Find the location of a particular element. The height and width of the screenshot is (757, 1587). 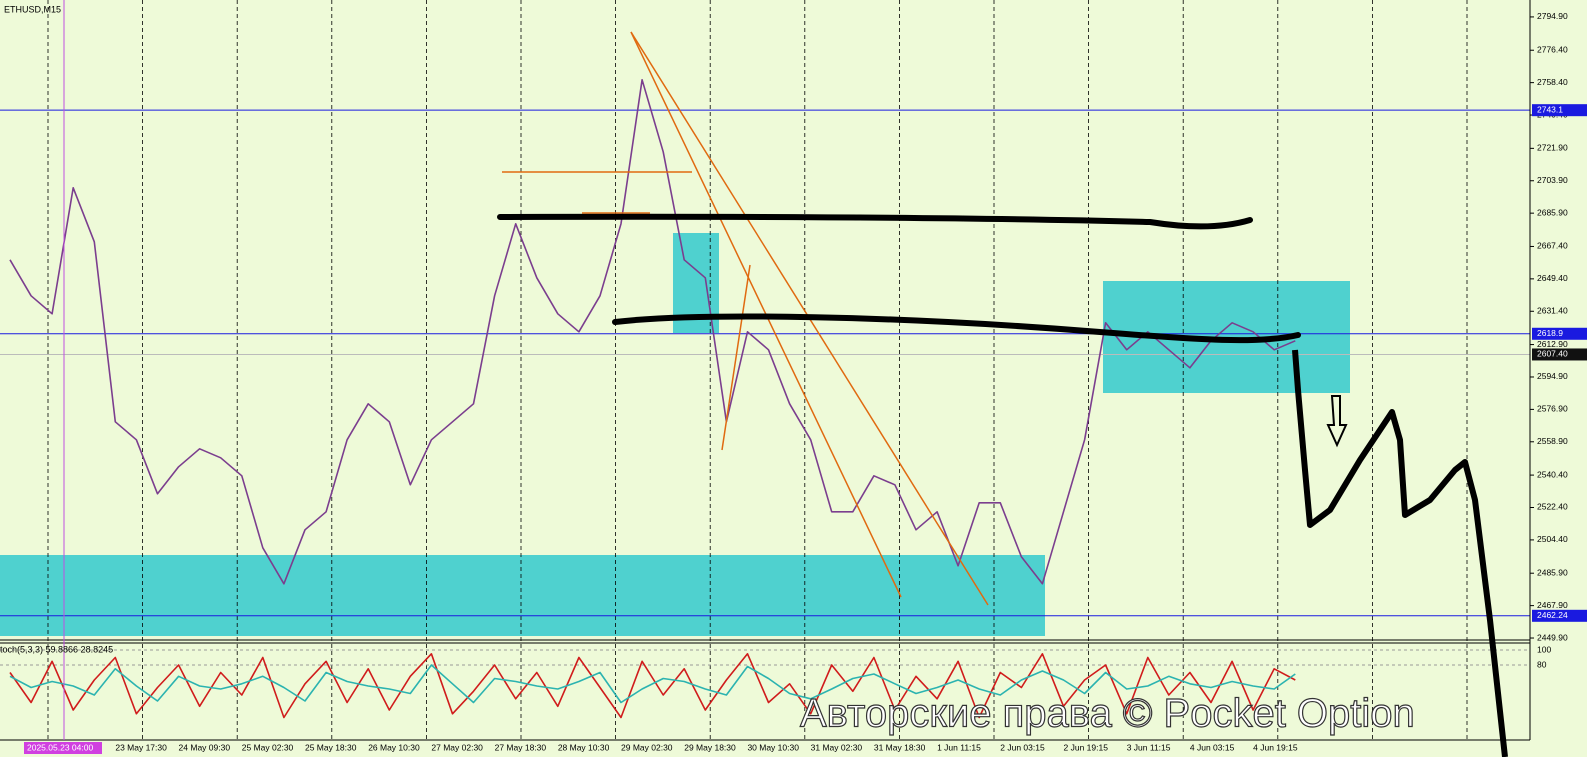

x-tick-label: 26 May 10:30 is located at coordinates (394, 747).